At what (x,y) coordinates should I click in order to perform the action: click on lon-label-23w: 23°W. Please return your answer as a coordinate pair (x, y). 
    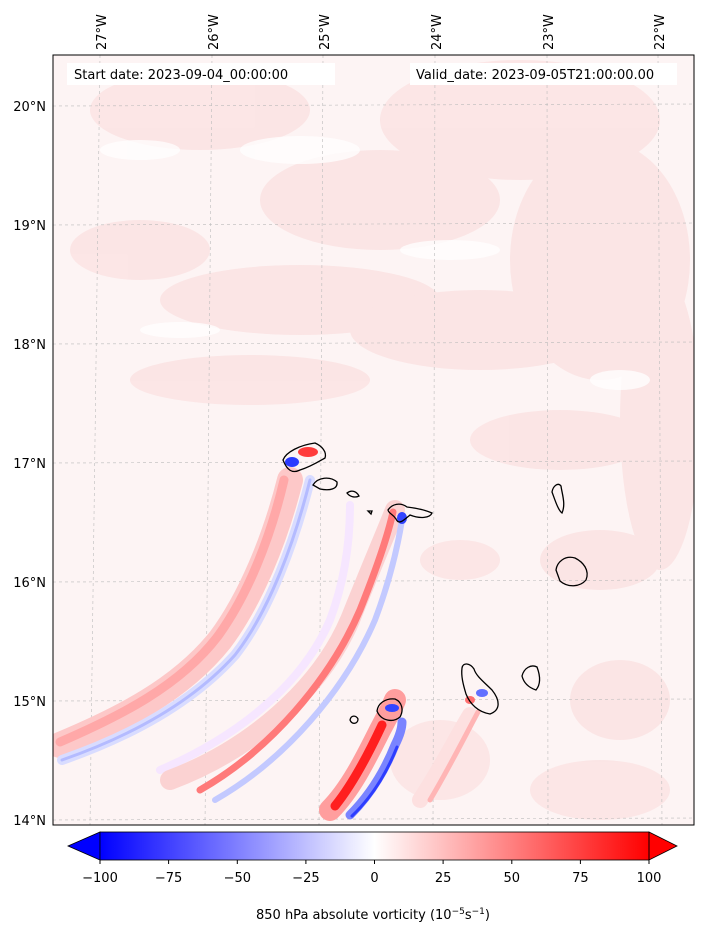
    Looking at the image, I should click on (549, 32).